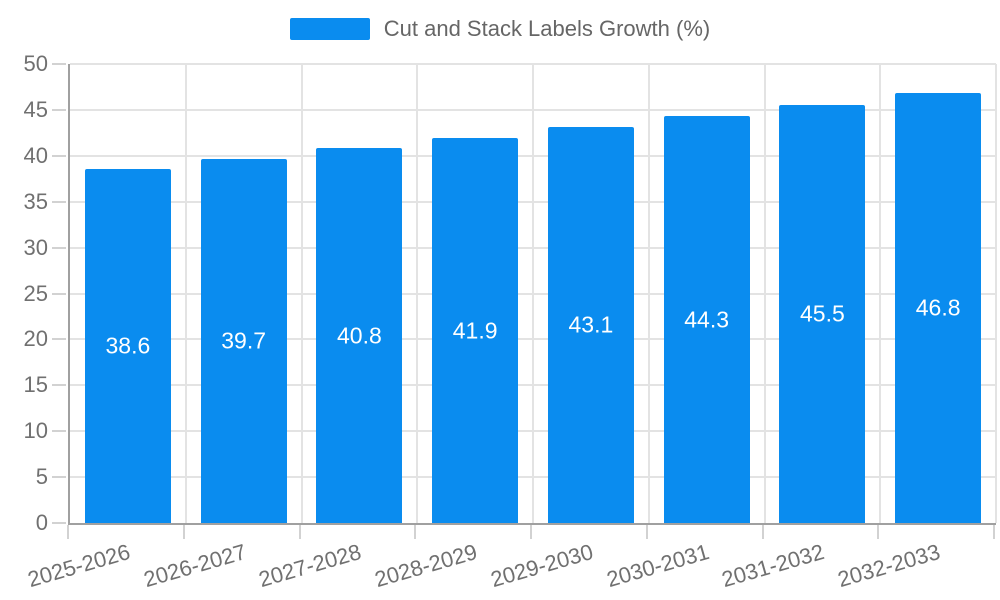 The width and height of the screenshot is (1000, 600). I want to click on legend-item: Cut and Stack Labels Growth (%), so click(500, 29).